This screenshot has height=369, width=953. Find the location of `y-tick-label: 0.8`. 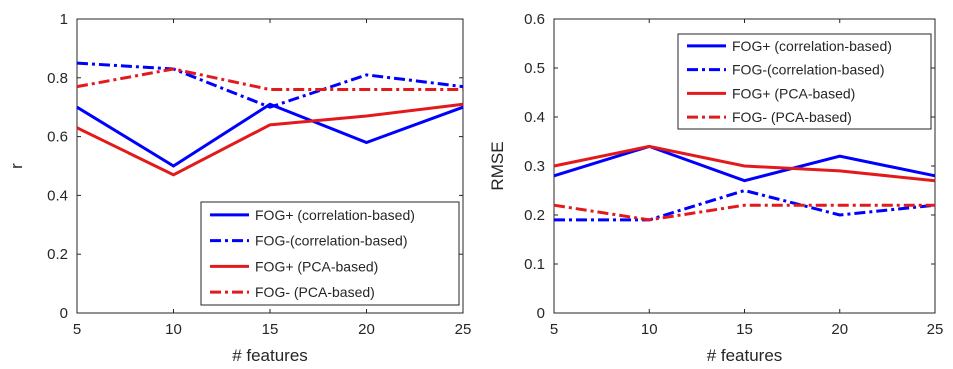

y-tick-label: 0.8 is located at coordinates (57, 78).